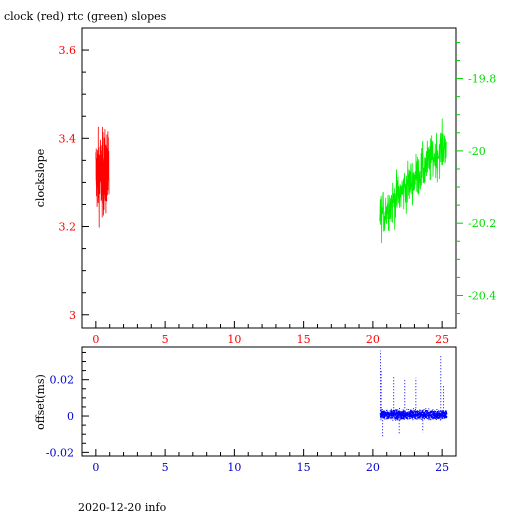 This screenshot has height=512, width=512. What do you see at coordinates (102, 177) in the screenshot?
I see `clock-slope-series` at bounding box center [102, 177].